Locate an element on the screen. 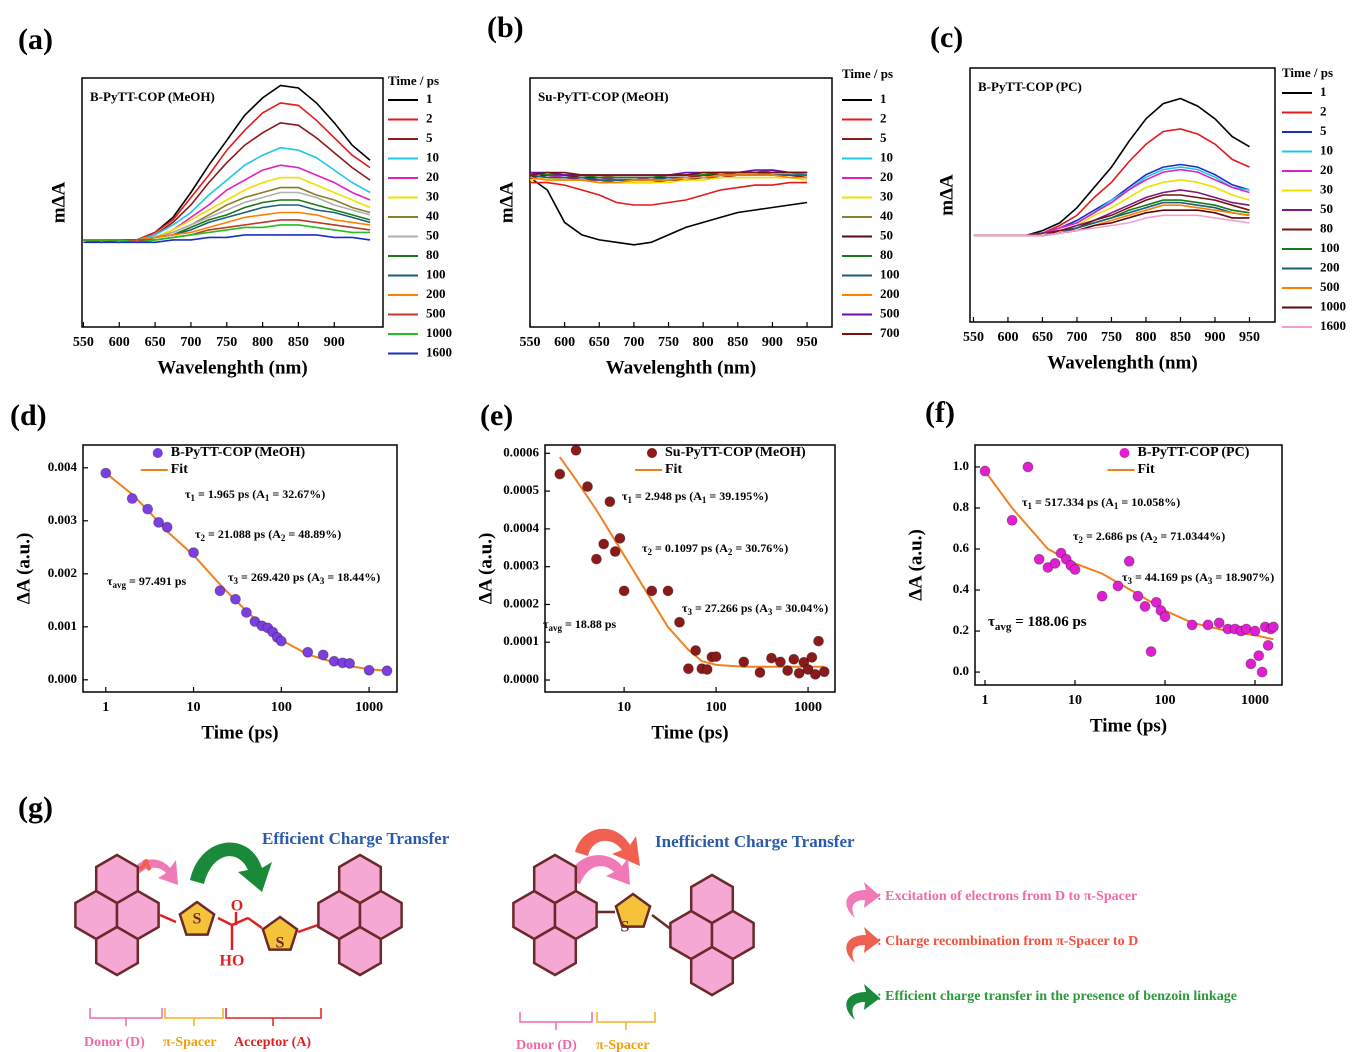  annotation: τ2 = 21.088 ps (A2 = 48.89%) is located at coordinates (268, 535).